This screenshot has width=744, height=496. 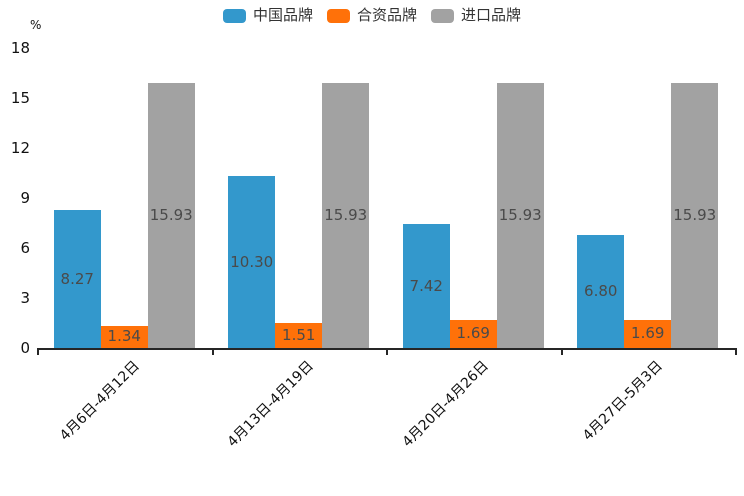 What do you see at coordinates (282, 15) in the screenshot?
I see `legend-label-china-brand: 中国品牌` at bounding box center [282, 15].